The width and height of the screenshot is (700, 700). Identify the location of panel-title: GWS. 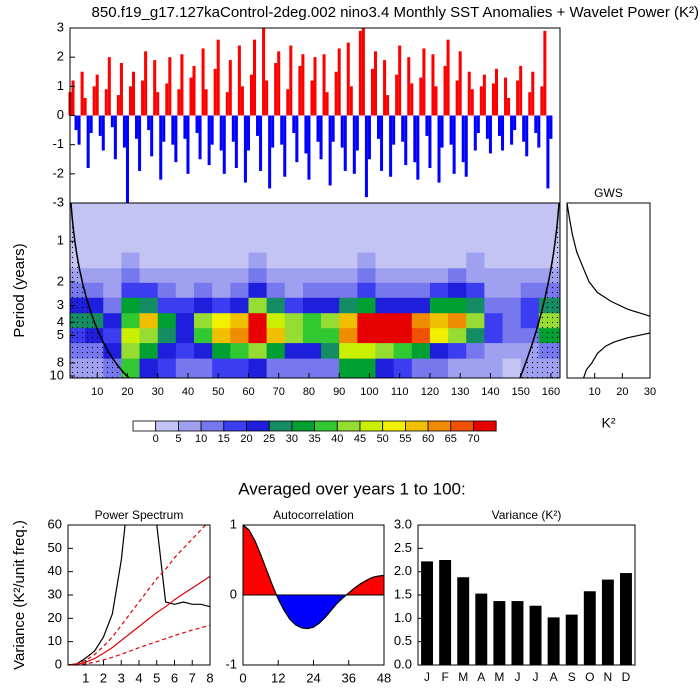
(608, 193).